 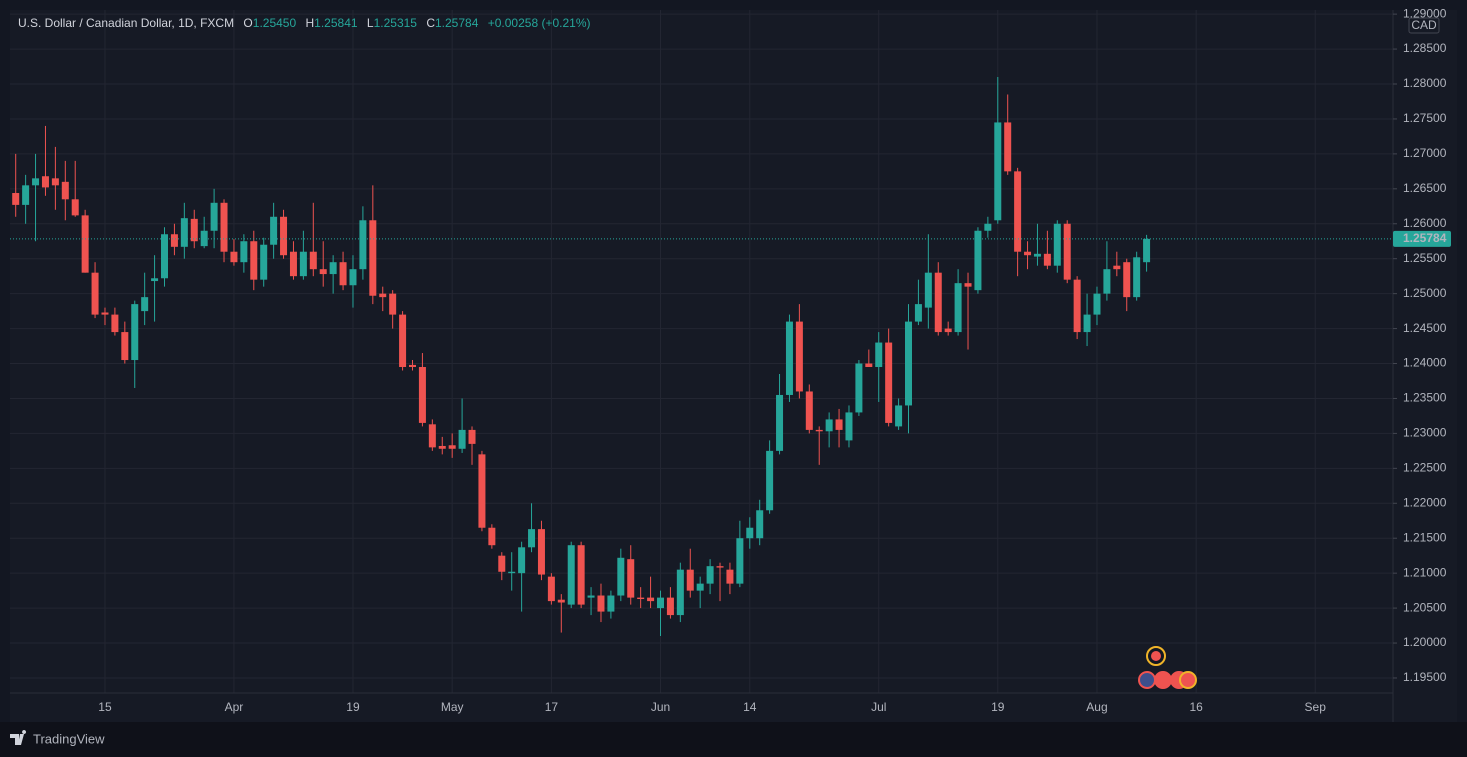 I want to click on last-price-label: 1.25784, so click(x=1425, y=238).